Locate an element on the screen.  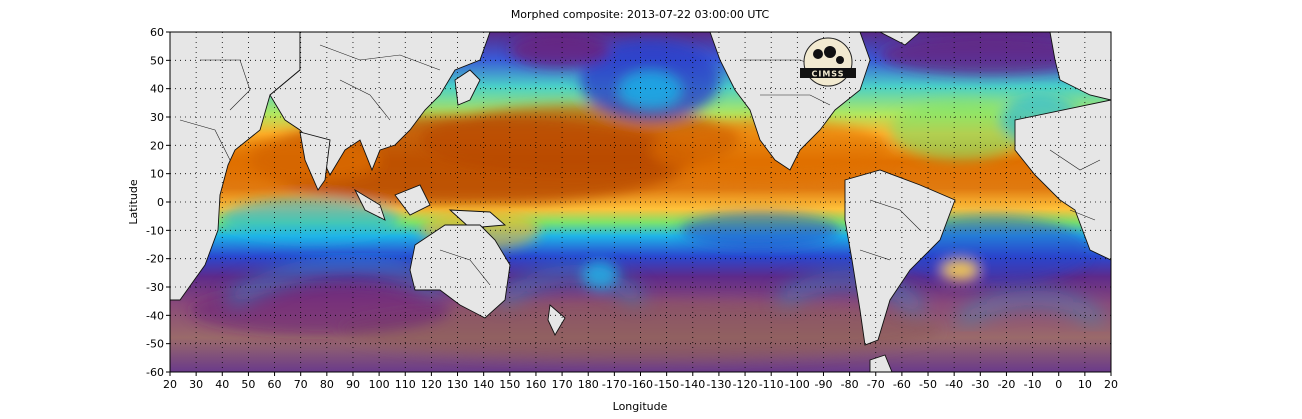
y-tick-label: -60 is located at coordinates (155, 372).